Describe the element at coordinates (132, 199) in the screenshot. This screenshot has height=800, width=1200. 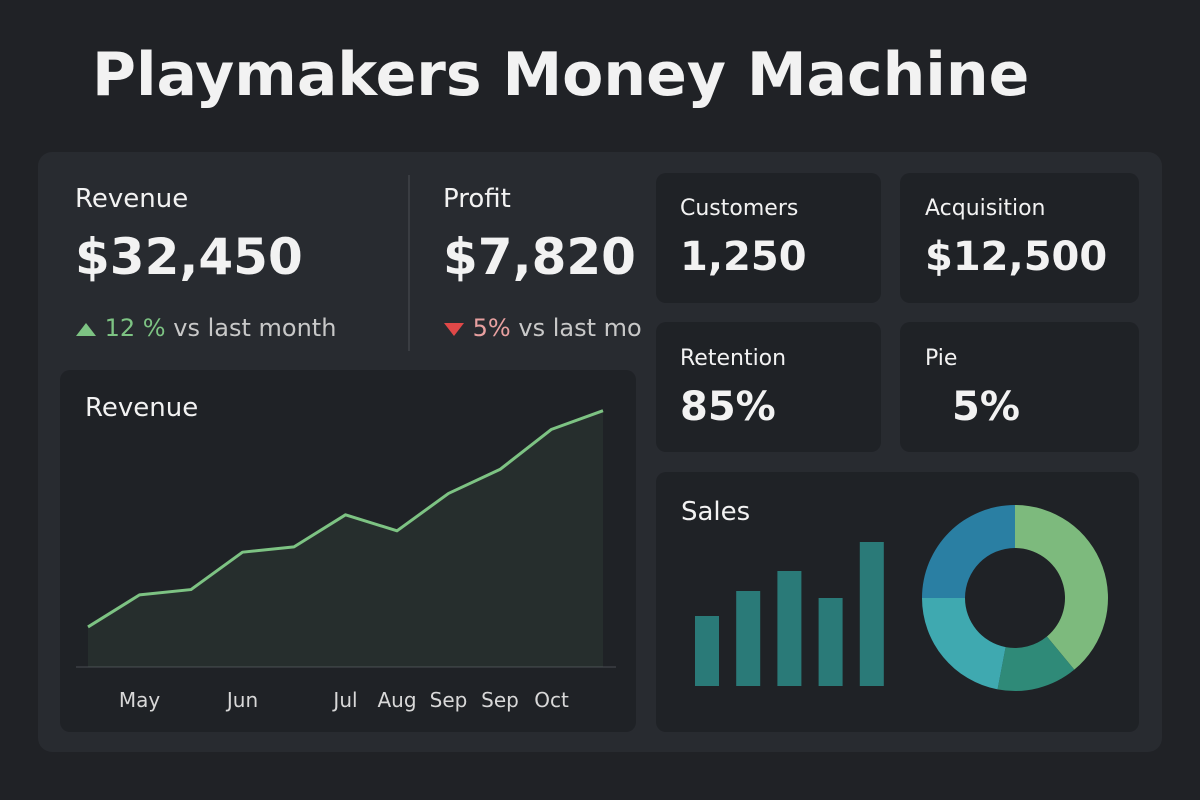
I see `kpi-label: Revenue` at that location.